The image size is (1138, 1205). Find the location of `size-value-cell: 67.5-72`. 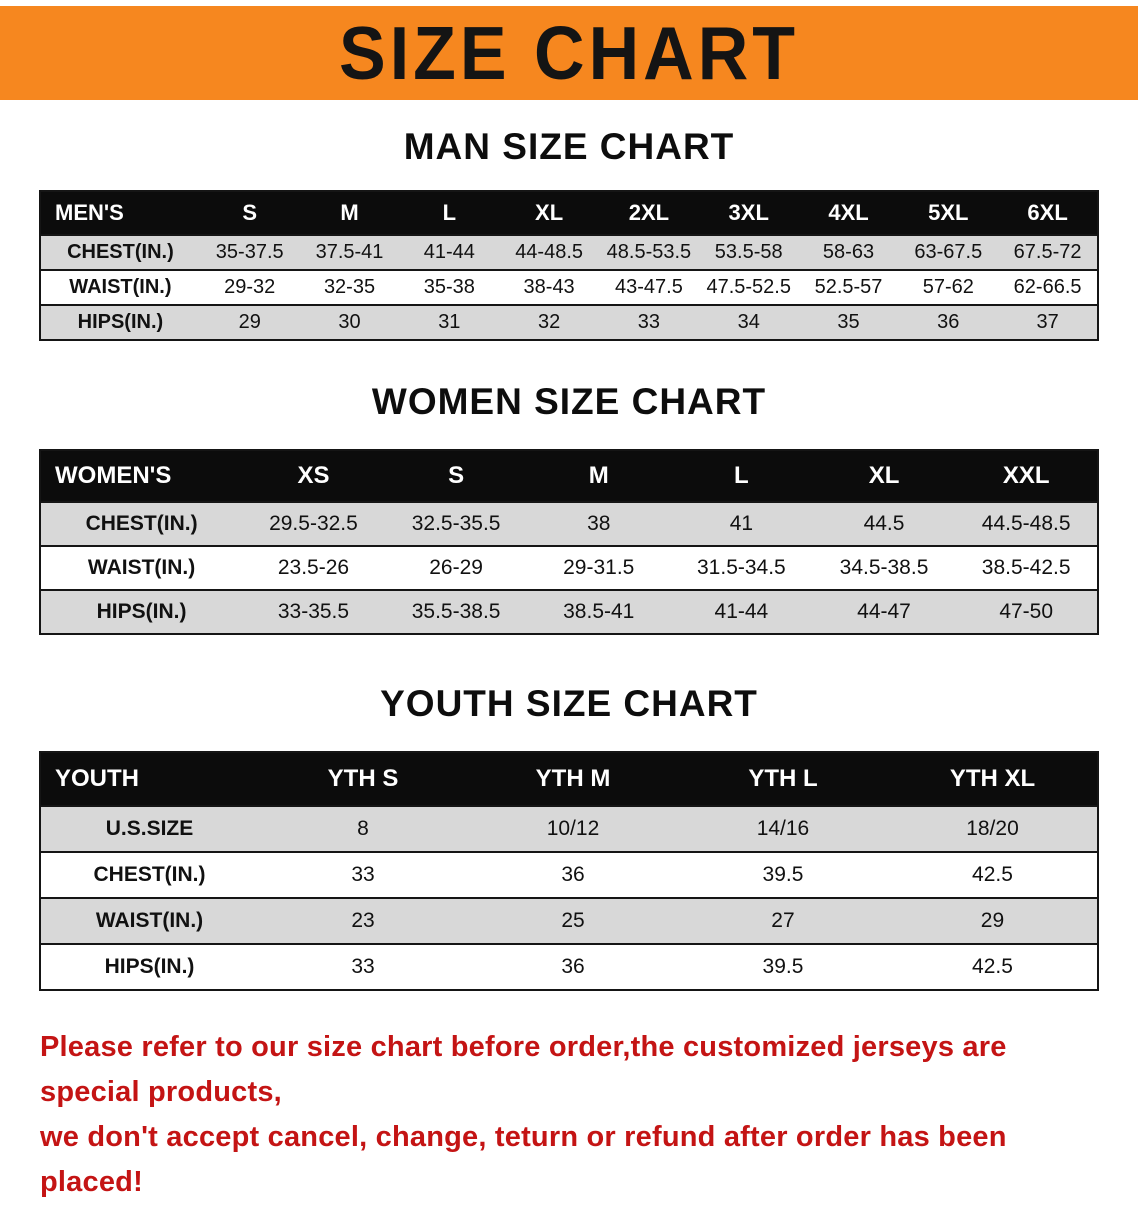

size-value-cell: 67.5-72 is located at coordinates (1048, 252).